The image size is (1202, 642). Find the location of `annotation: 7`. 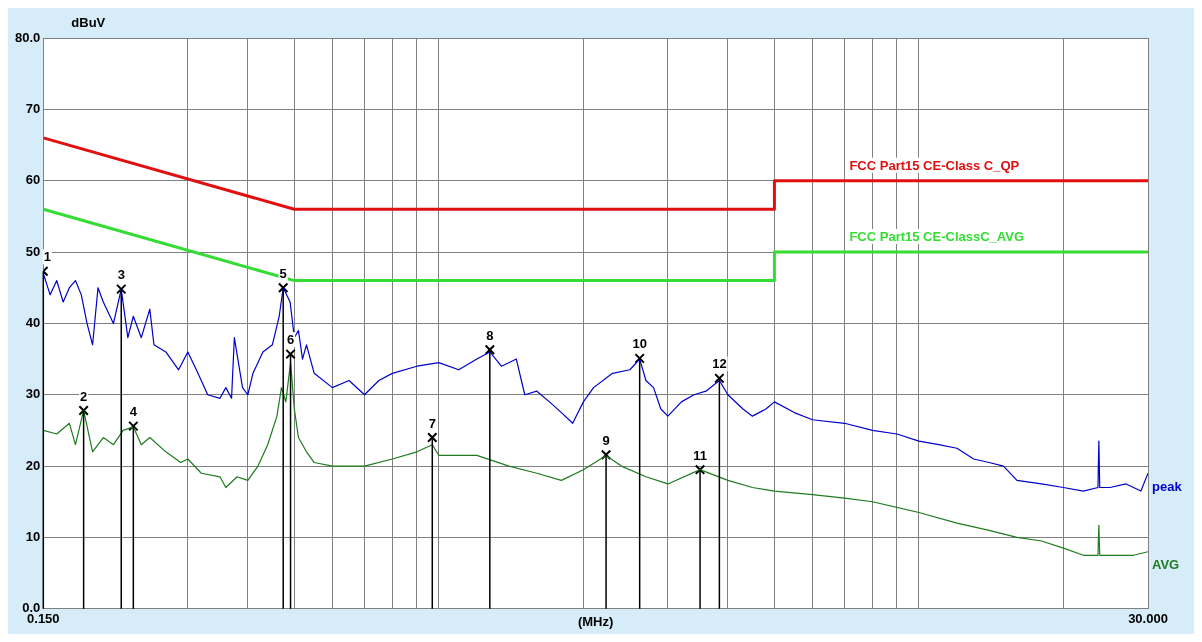

annotation: 7 is located at coordinates (432, 423).